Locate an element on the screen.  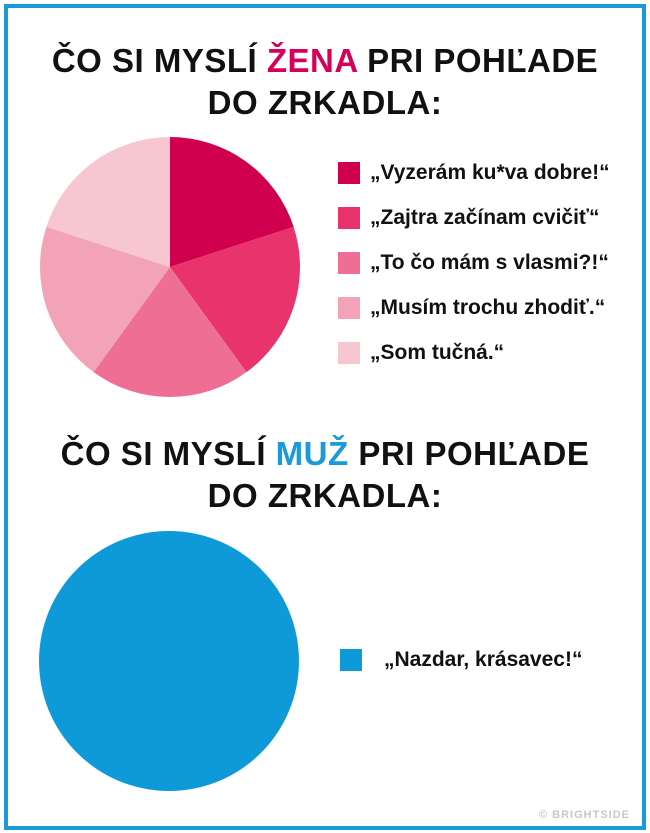
woman-legend-item: „Musím trochu zhodiť.“ is located at coordinates (471, 308).